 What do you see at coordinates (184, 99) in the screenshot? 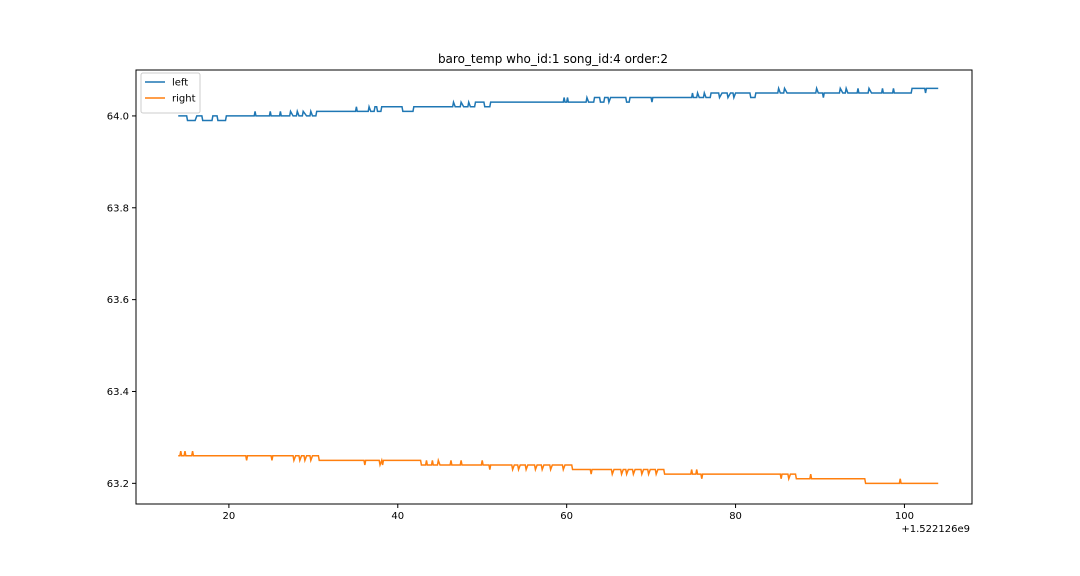
I see `legend-label-right: right` at bounding box center [184, 99].